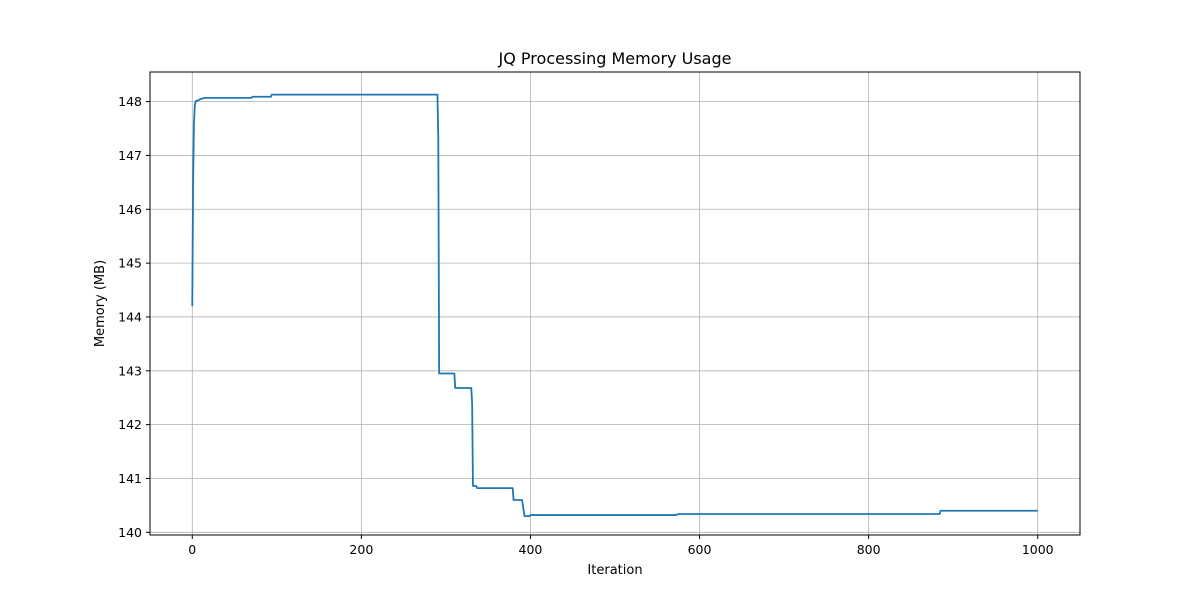 The image size is (1200, 600). I want to click on y-tick-label: 140, so click(130, 532).